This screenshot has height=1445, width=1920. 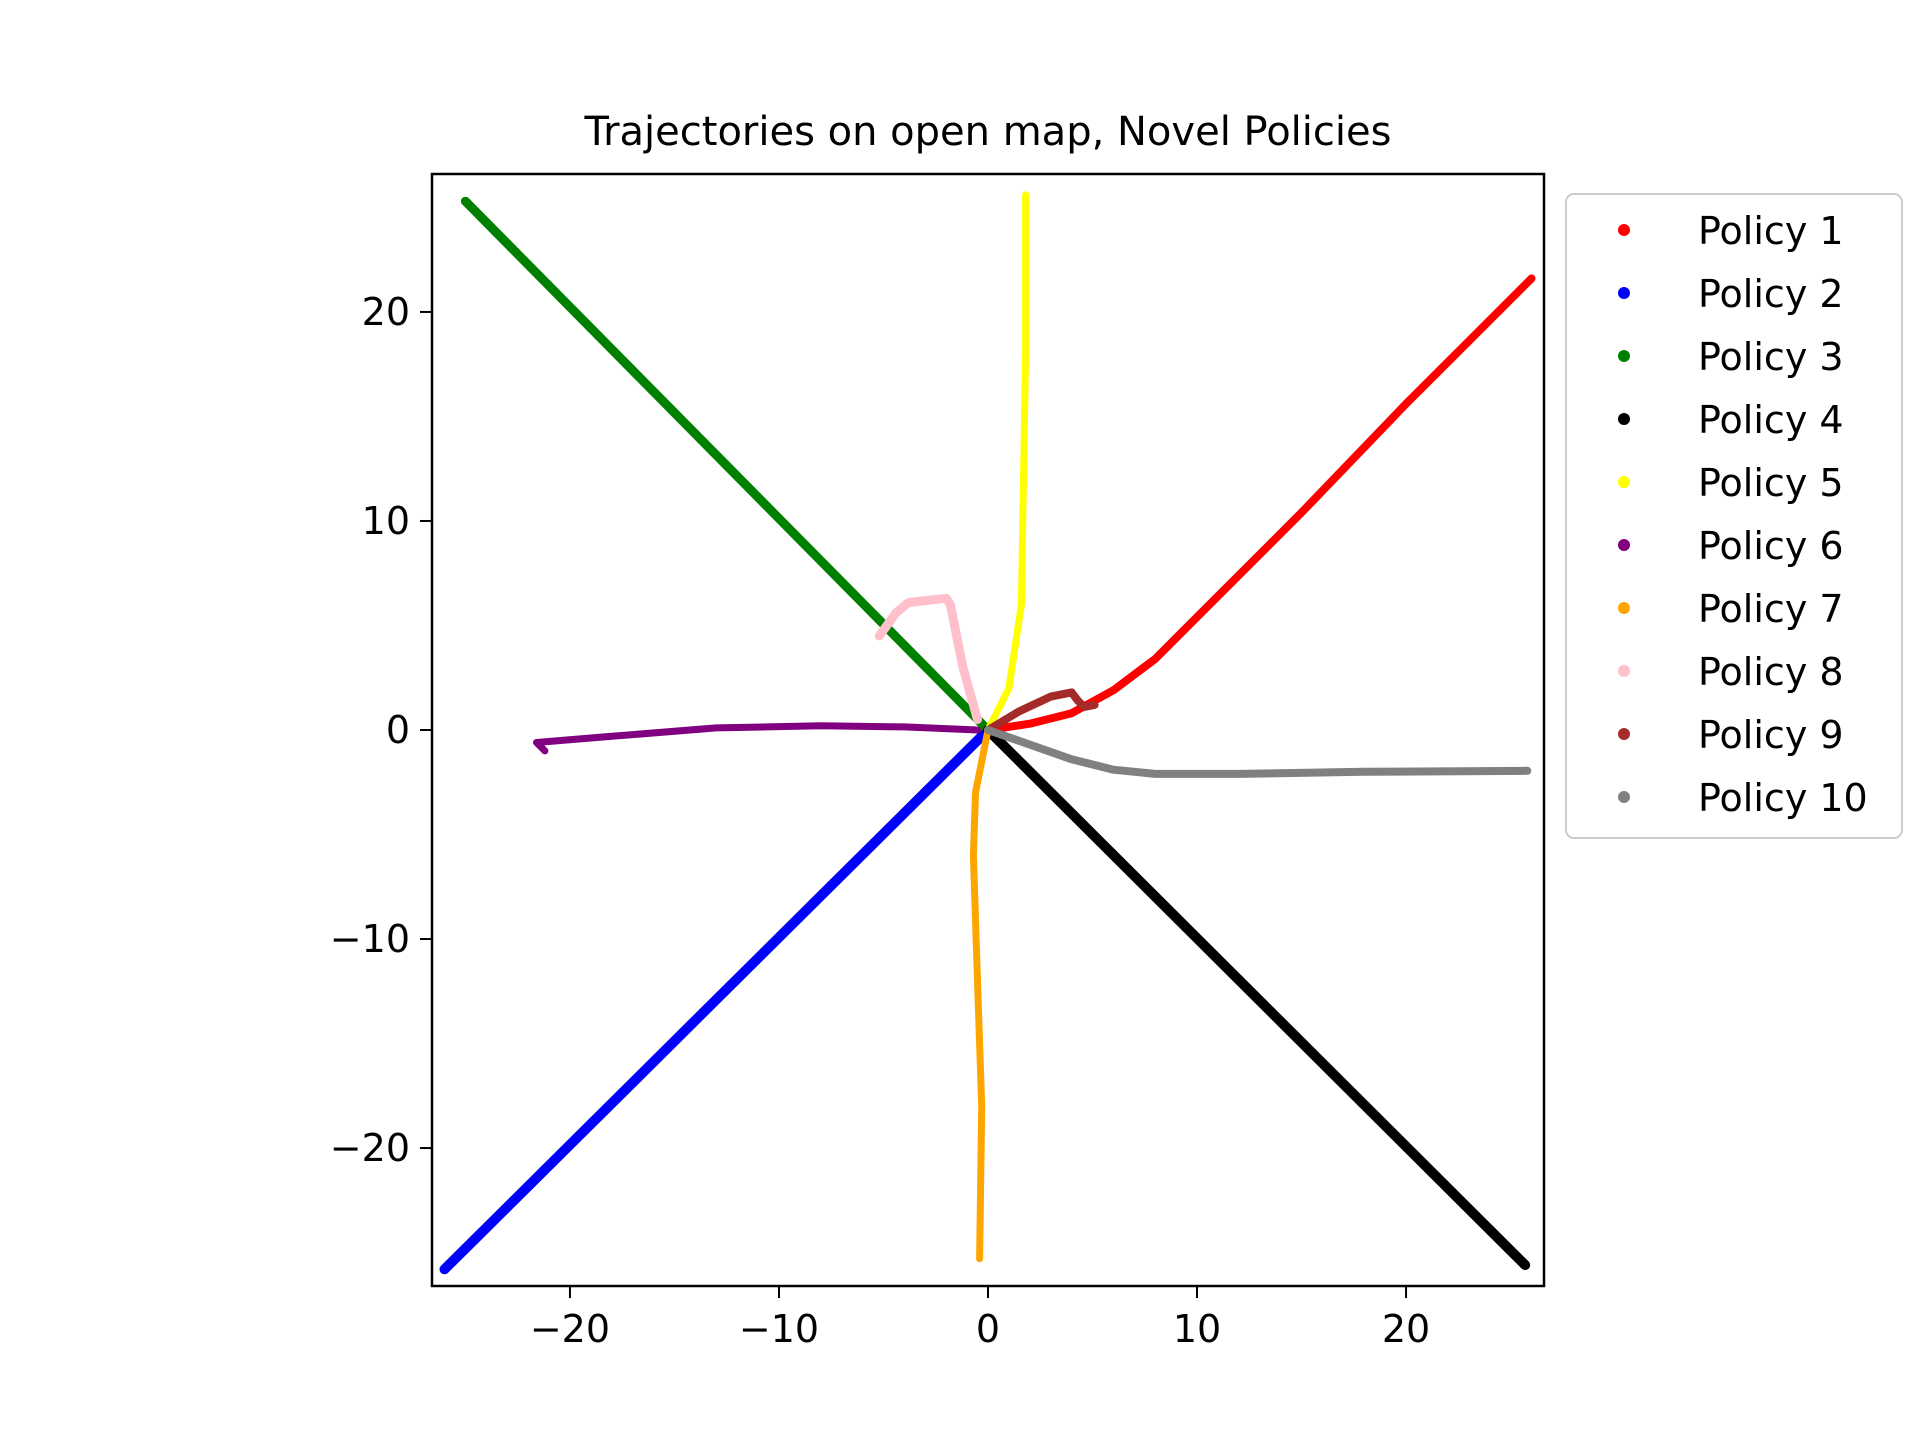 What do you see at coordinates (398, 730) in the screenshot?
I see `y-tick-label: 0` at bounding box center [398, 730].